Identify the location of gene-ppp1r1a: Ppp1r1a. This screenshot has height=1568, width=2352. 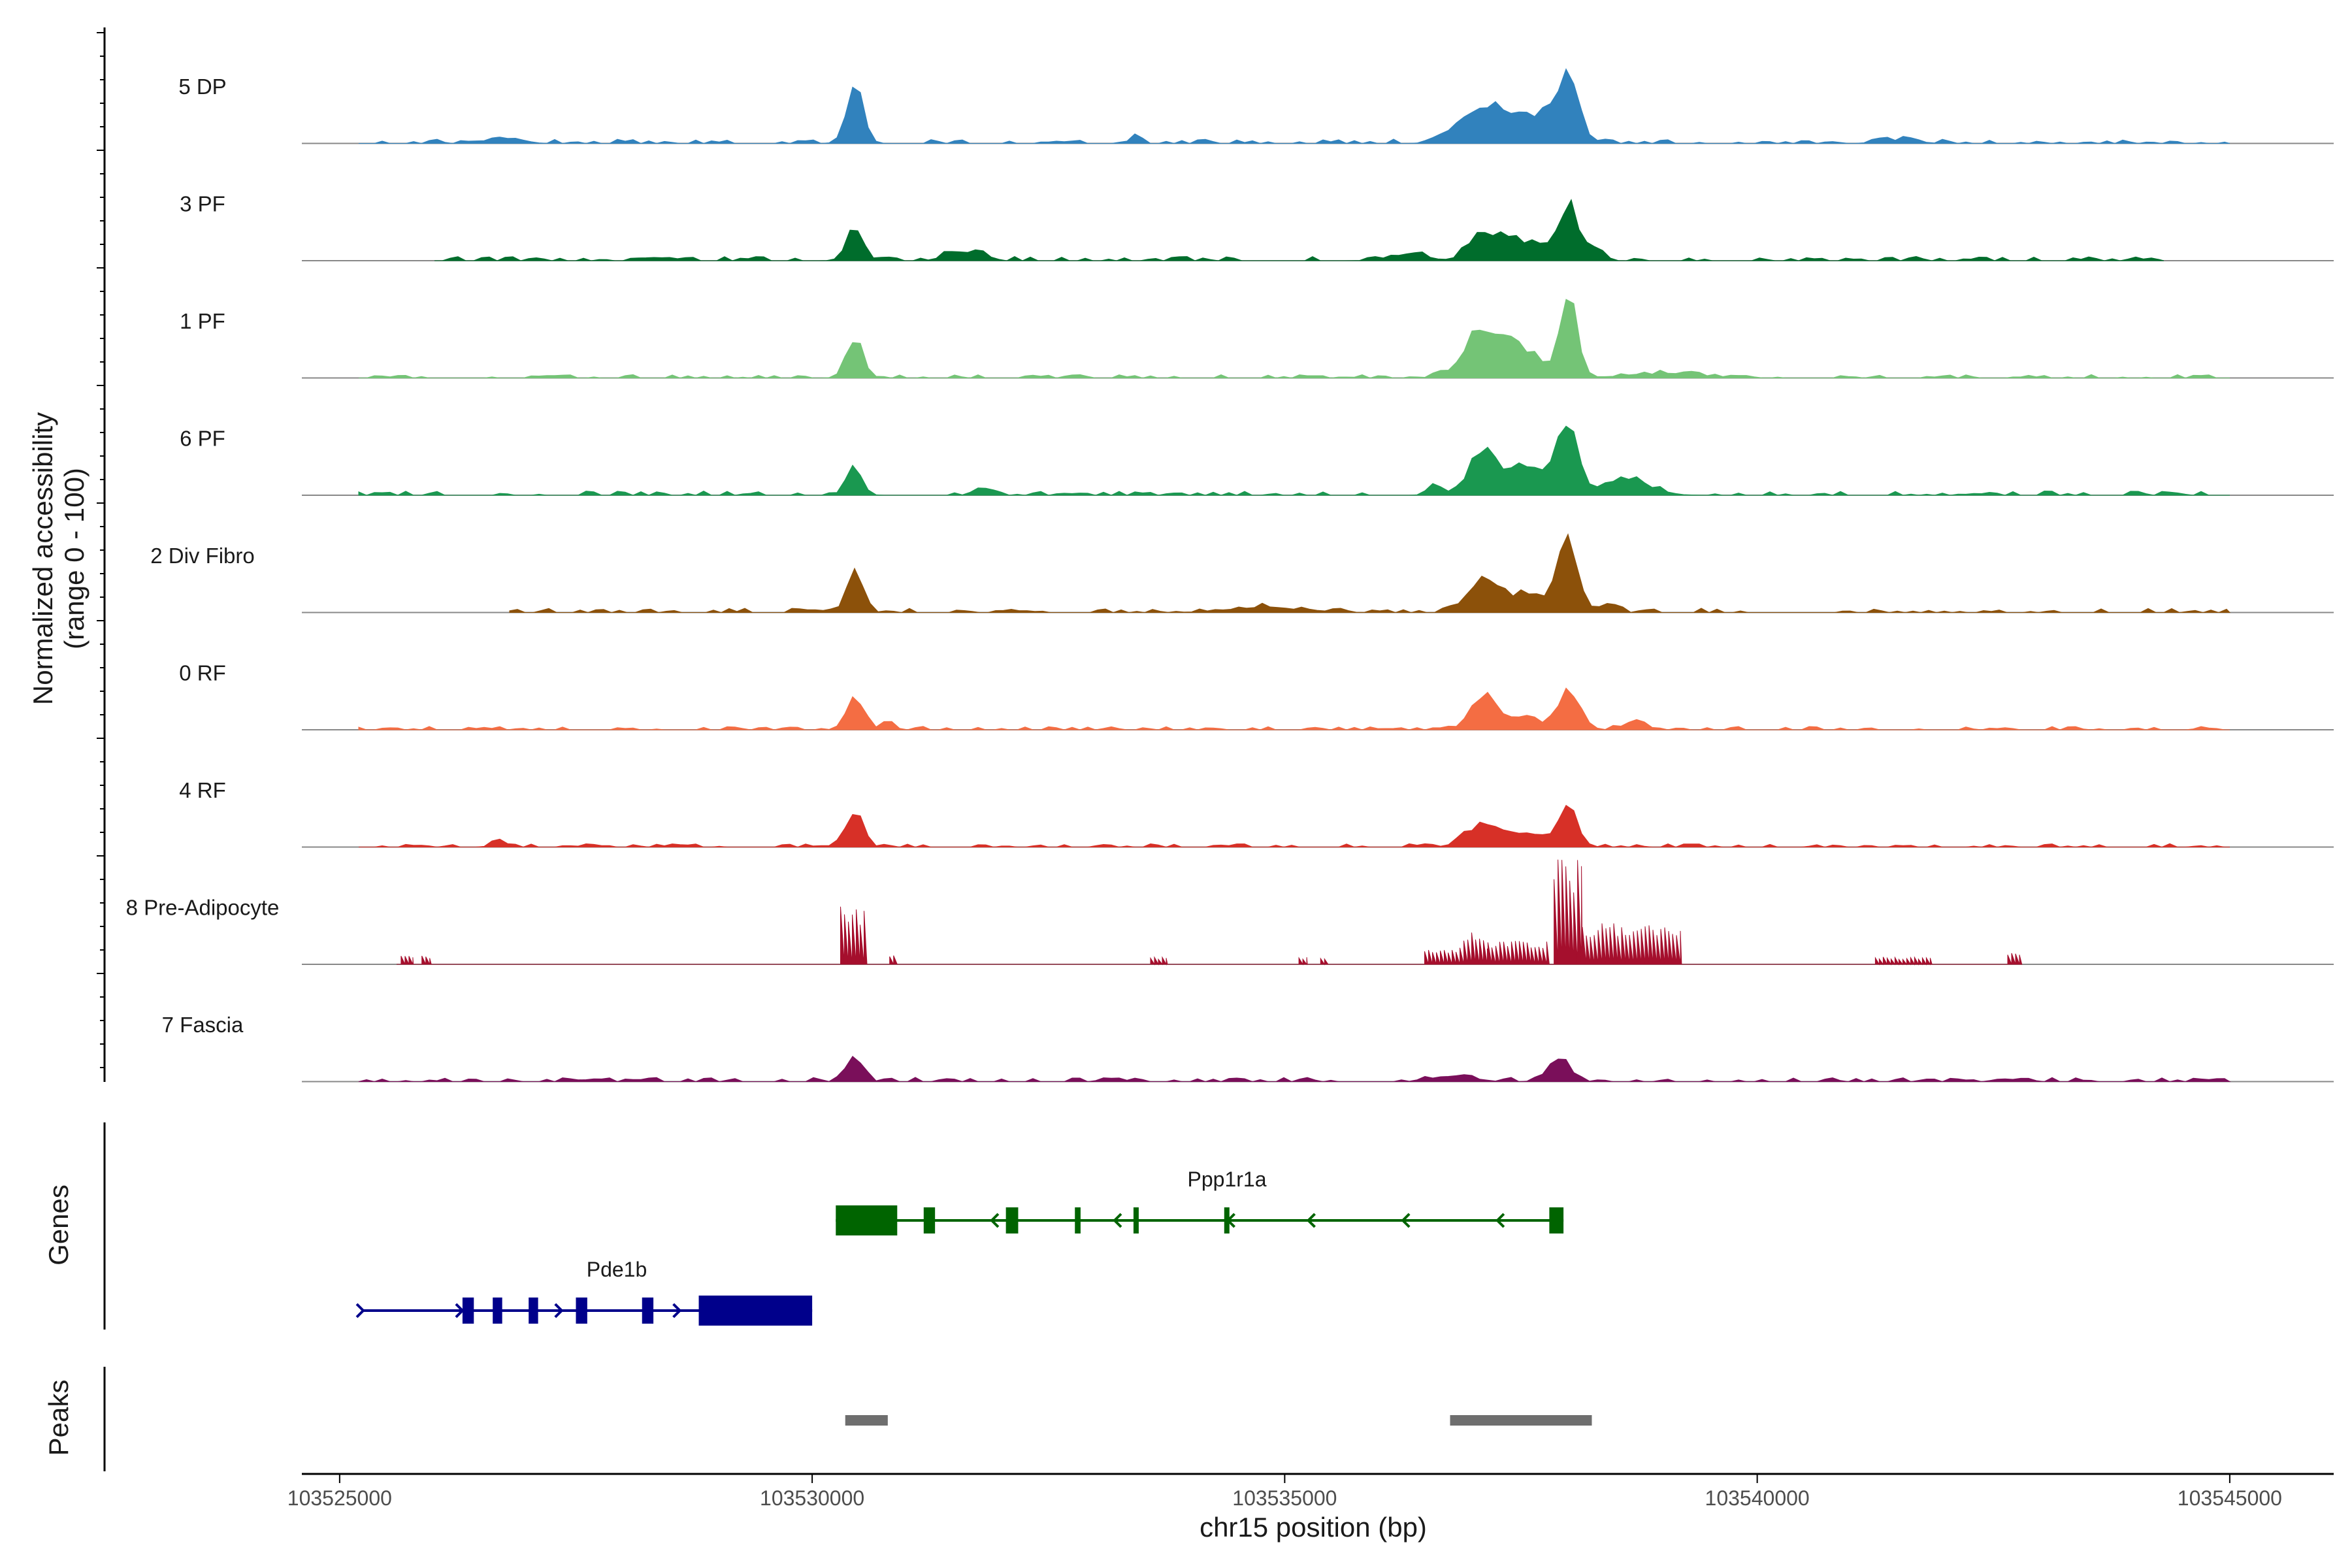
(1200, 1201).